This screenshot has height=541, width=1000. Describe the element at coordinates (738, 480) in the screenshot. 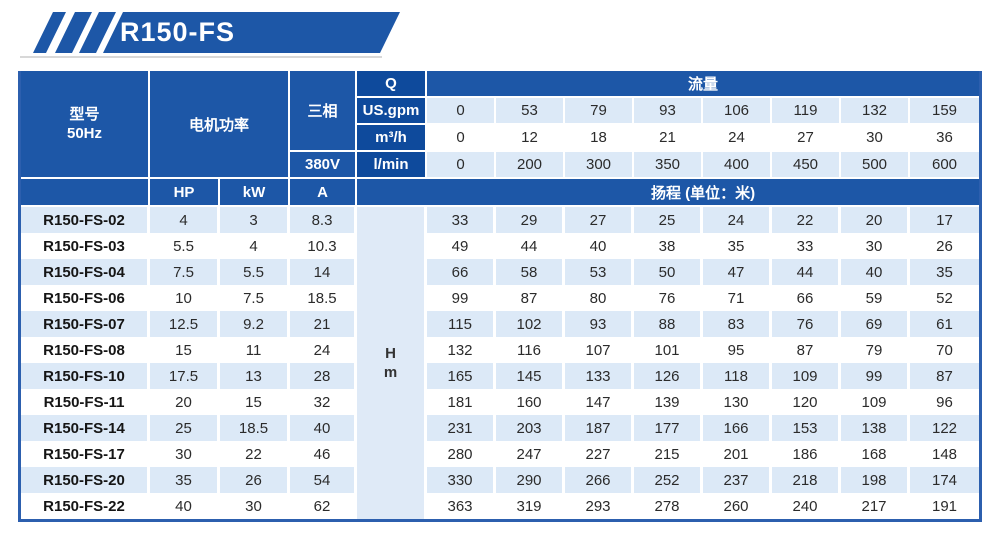

I see `head-value-cell: 237` at that location.